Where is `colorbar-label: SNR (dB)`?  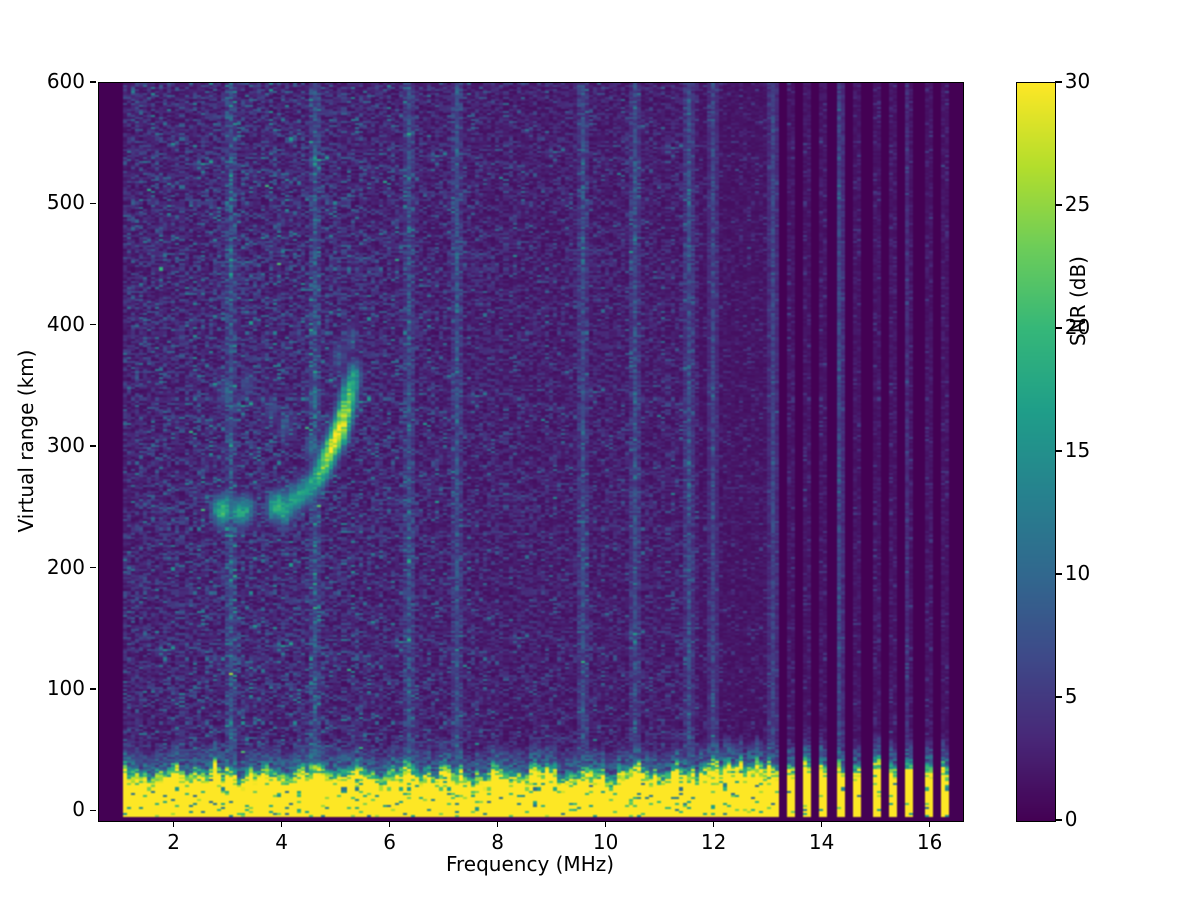
colorbar-label: SNR (dB) is located at coordinates (1078, 301).